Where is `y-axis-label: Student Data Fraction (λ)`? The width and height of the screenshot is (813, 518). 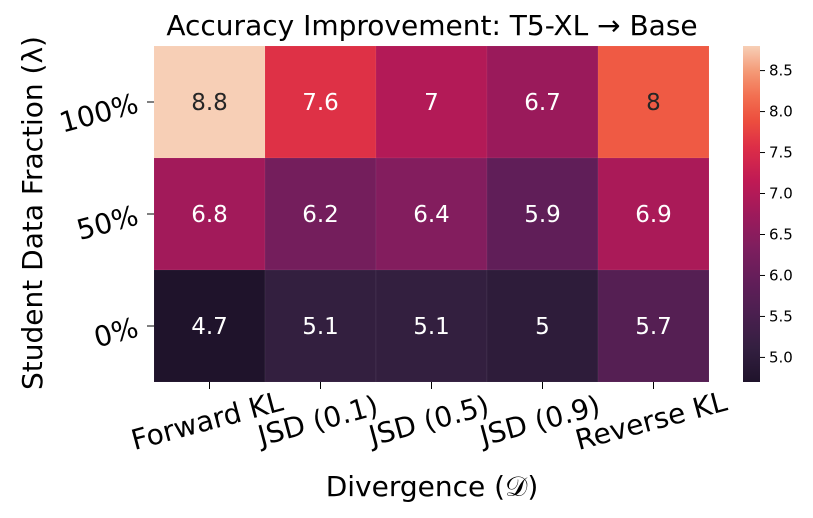 y-axis-label: Student Data Fraction (λ) is located at coordinates (32, 213).